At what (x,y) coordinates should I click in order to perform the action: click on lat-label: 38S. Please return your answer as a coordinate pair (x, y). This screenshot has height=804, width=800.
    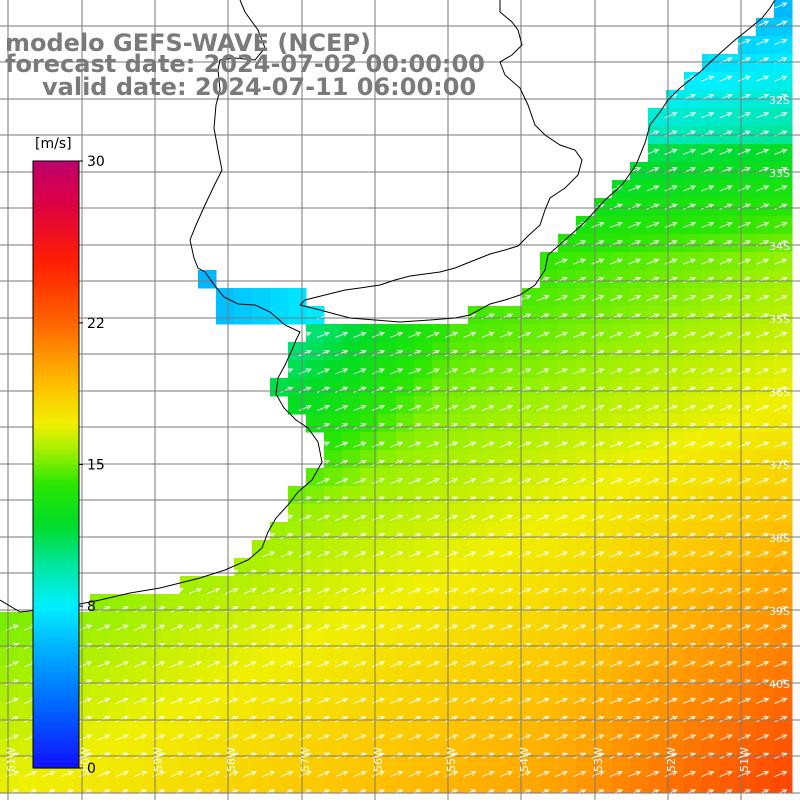
    Looking at the image, I should click on (779, 538).